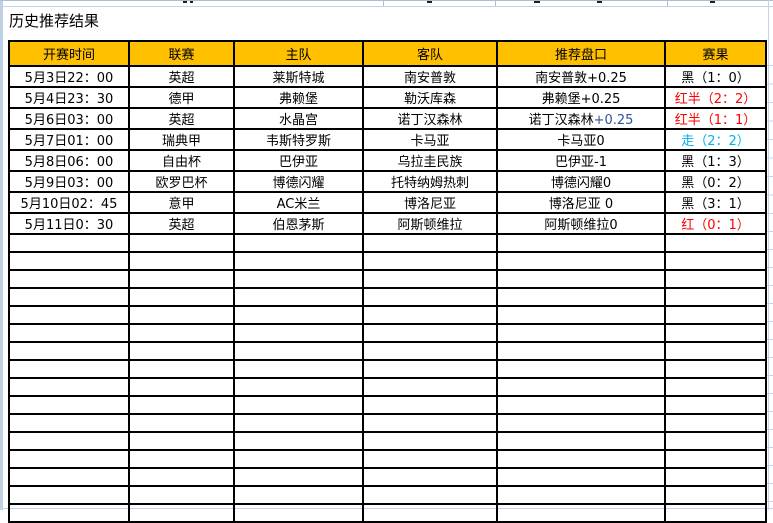 This screenshot has width=773, height=523. Describe the element at coordinates (181, 181) in the screenshot. I see `cell-league: 欧罗巴杯` at that location.